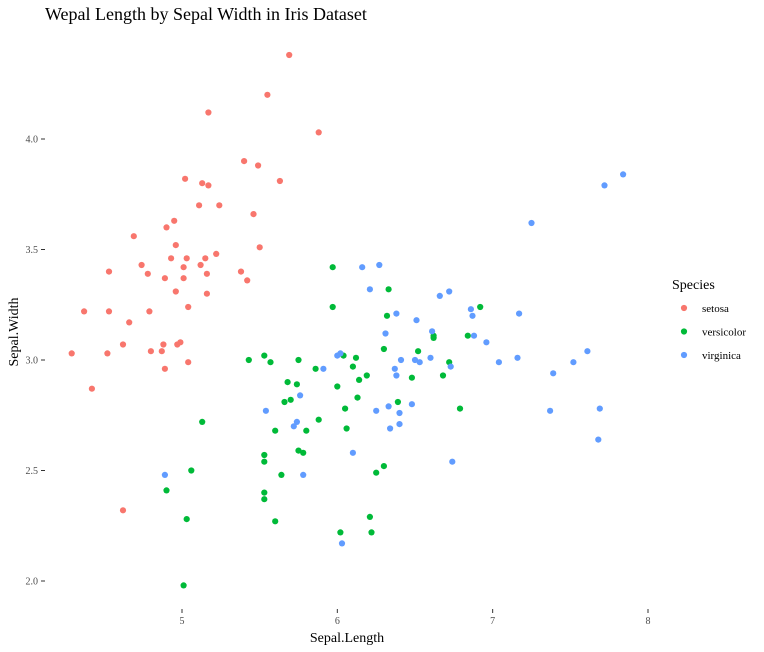 This screenshot has height=652, width=764. Describe the element at coordinates (35, 361) in the screenshot. I see `y-axis: 2.0 2.5 3.0 3.5 4.0` at that location.